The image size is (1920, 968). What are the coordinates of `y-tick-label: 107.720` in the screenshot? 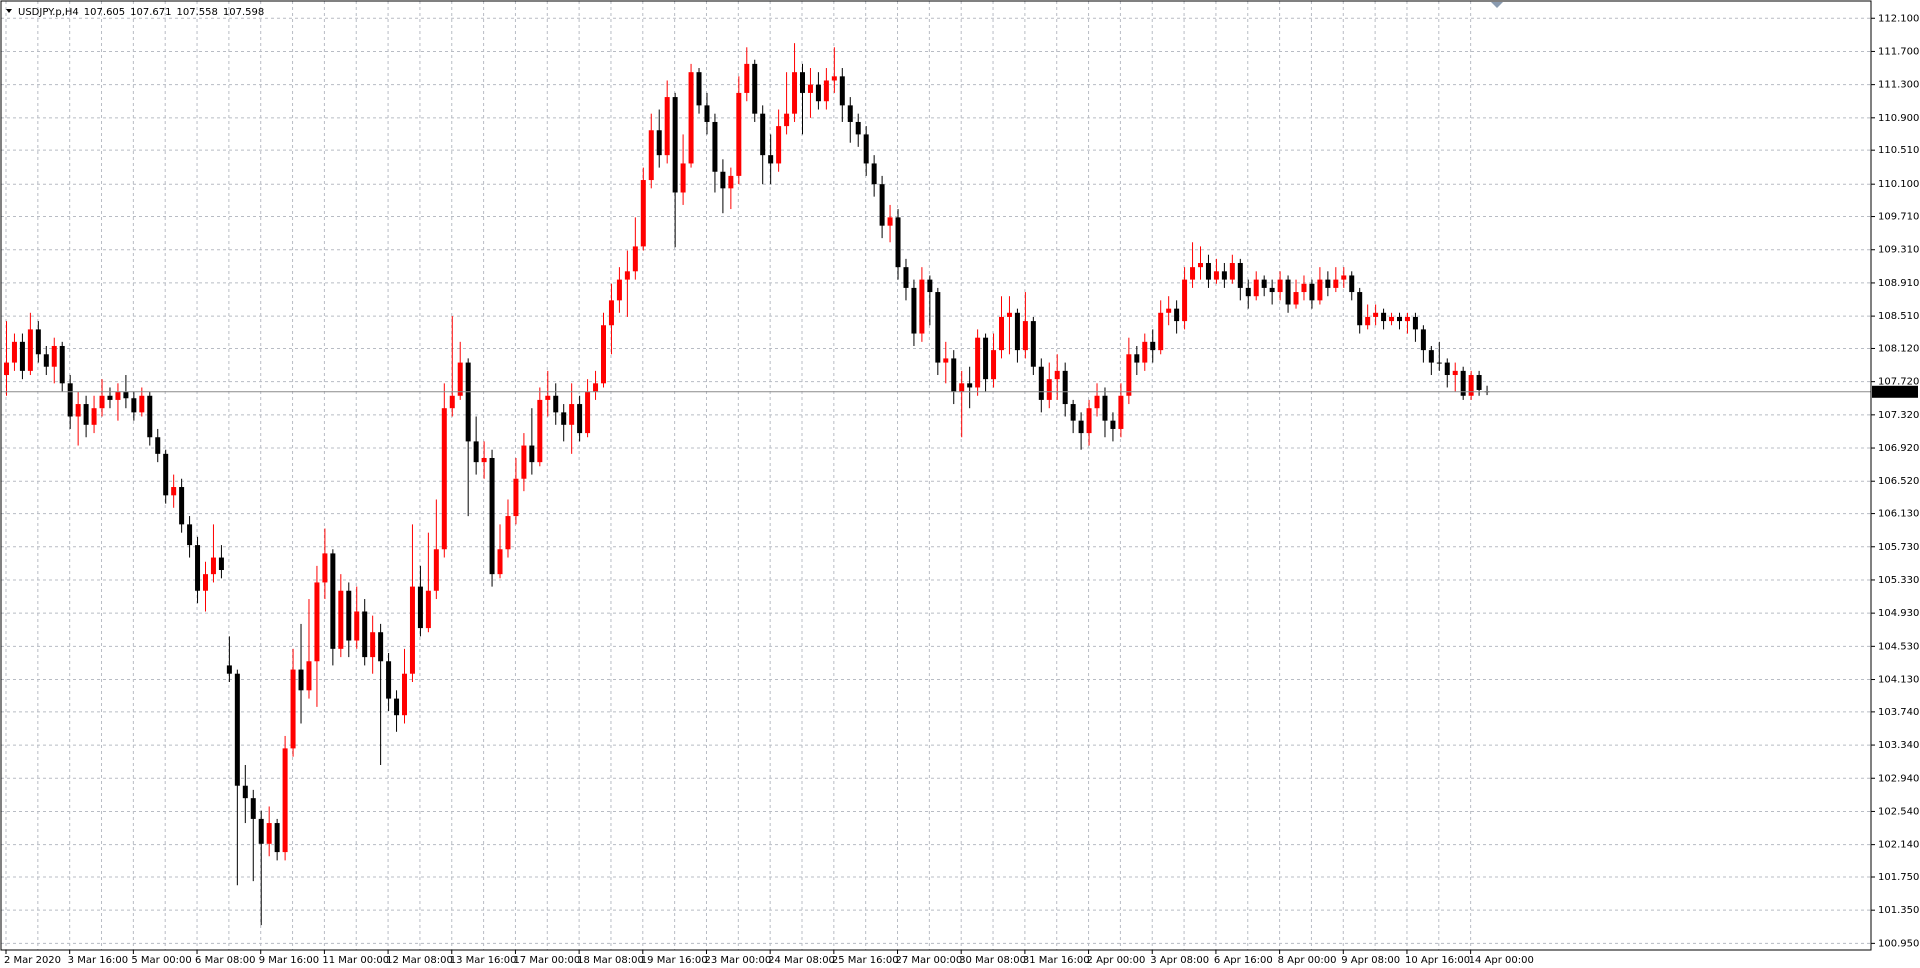 It's located at (1898, 382).